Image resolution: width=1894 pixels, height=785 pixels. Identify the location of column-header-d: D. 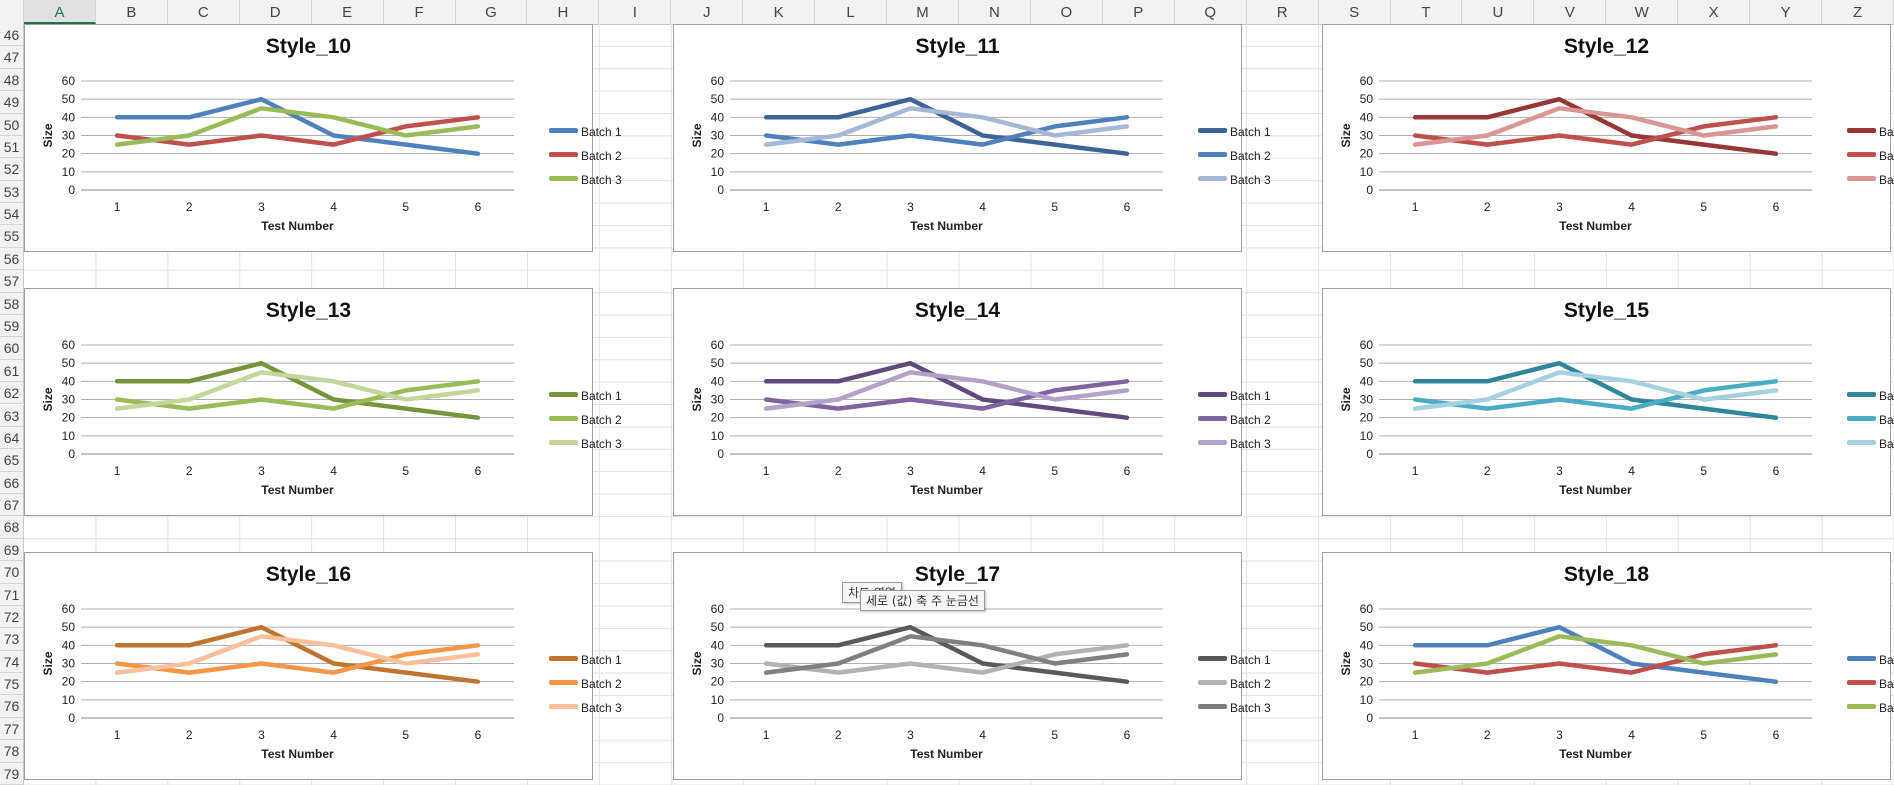
(276, 12).